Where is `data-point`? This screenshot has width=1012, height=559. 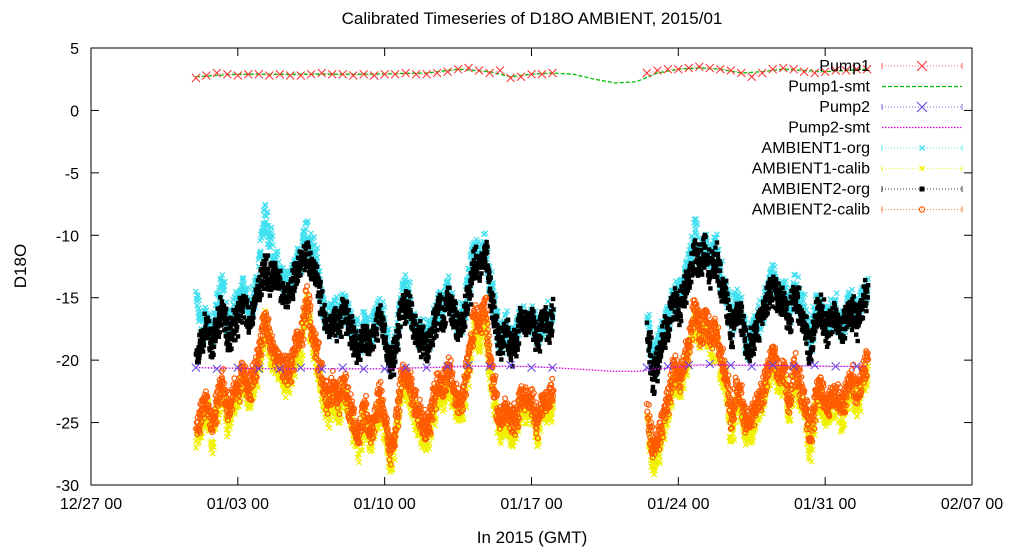
data-point is located at coordinates (552, 316).